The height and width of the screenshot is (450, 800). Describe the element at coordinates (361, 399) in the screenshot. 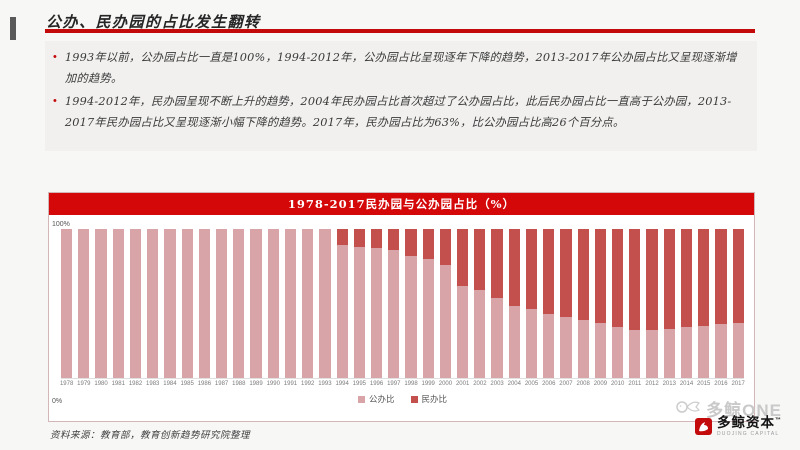

I see `legend-swatch-public` at that location.